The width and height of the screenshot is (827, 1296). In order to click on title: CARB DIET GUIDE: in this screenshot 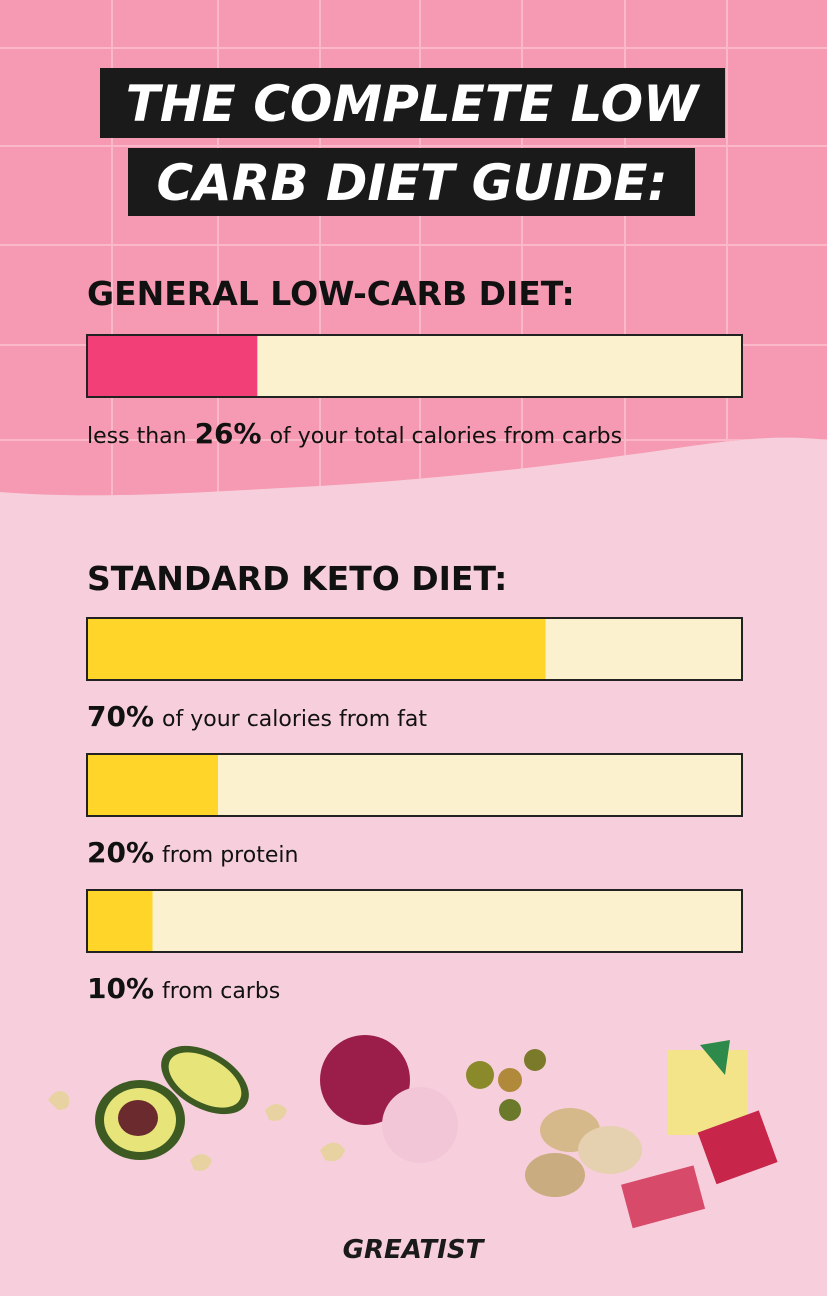, I will do `click(411, 183)`.